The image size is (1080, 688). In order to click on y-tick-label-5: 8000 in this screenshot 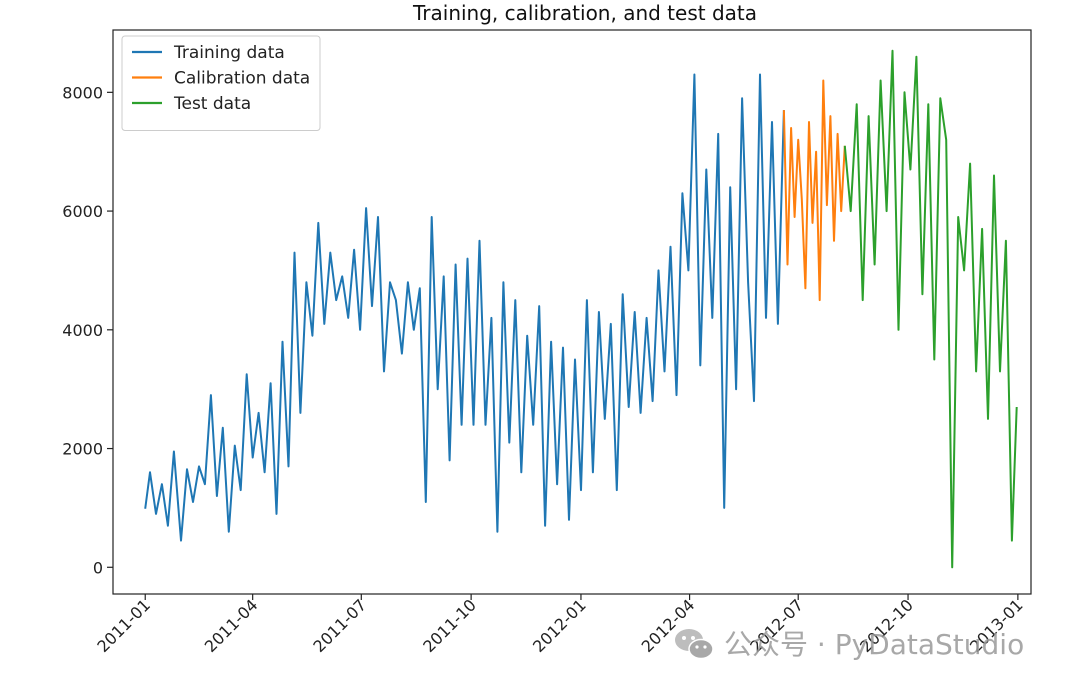, I will do `click(82, 92)`.